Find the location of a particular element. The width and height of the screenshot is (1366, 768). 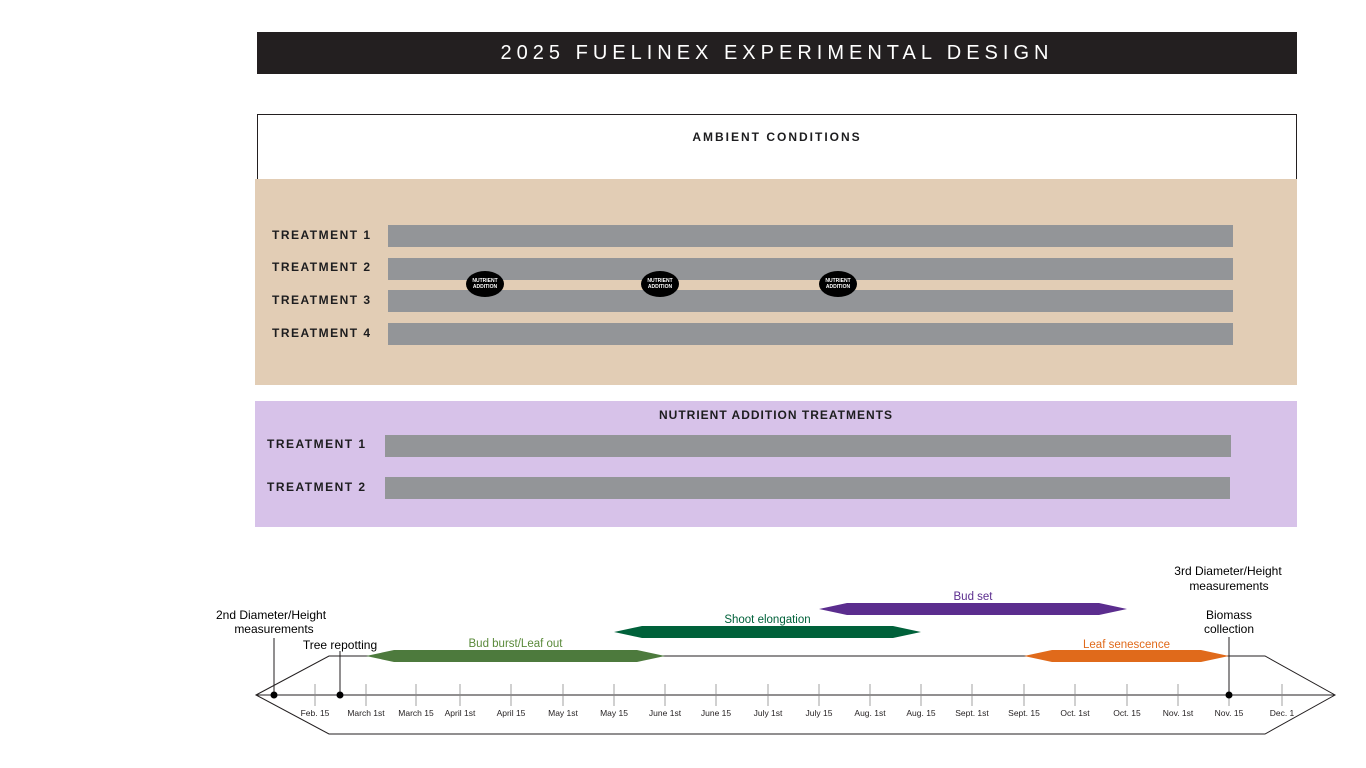

timeline-tick-label: Sept. 1st is located at coordinates (972, 713).